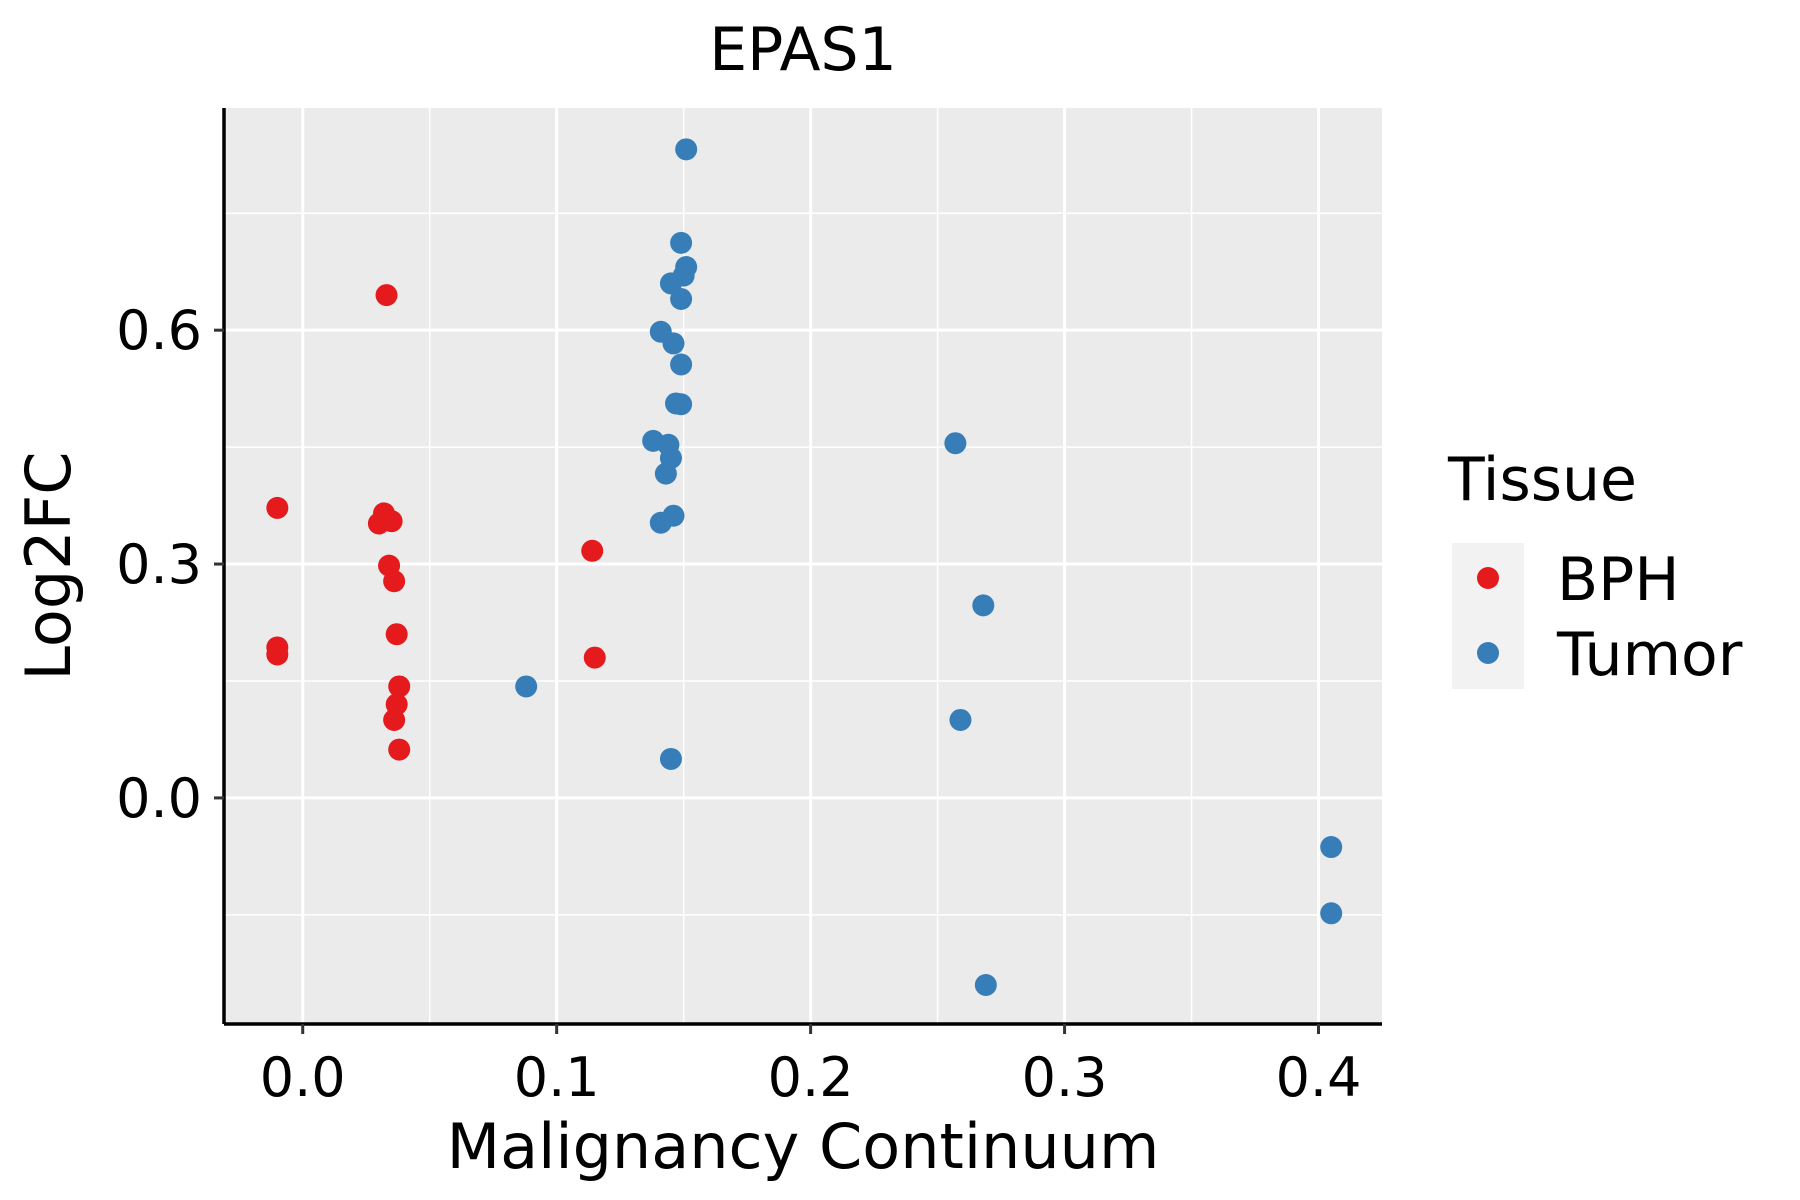 The height and width of the screenshot is (1200, 1800). I want to click on legend: Tissue BPH Tumor, so click(1595, 567).